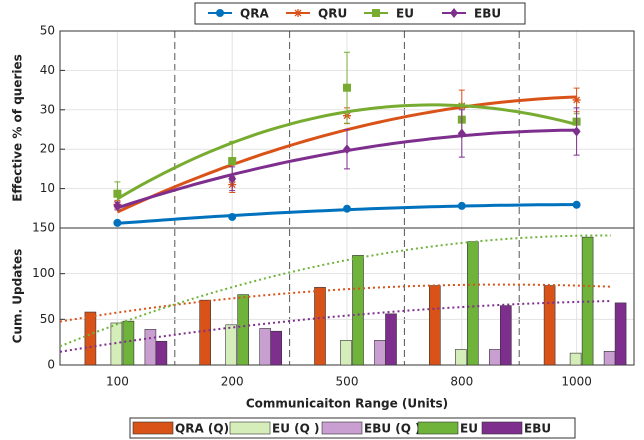  I want to click on y-tick-label: 0, so click(51, 365).